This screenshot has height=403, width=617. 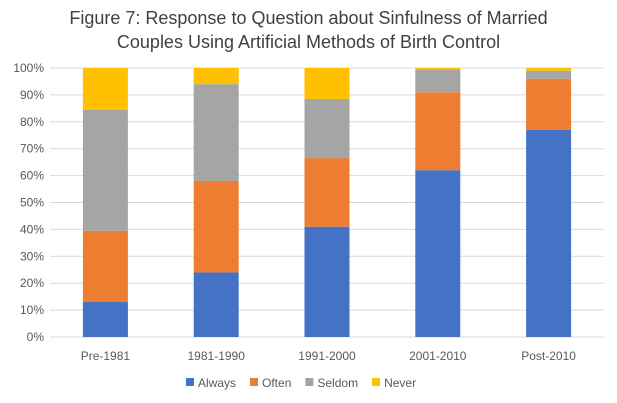 What do you see at coordinates (36, 337) in the screenshot?
I see `y-tick-label: 0%` at bounding box center [36, 337].